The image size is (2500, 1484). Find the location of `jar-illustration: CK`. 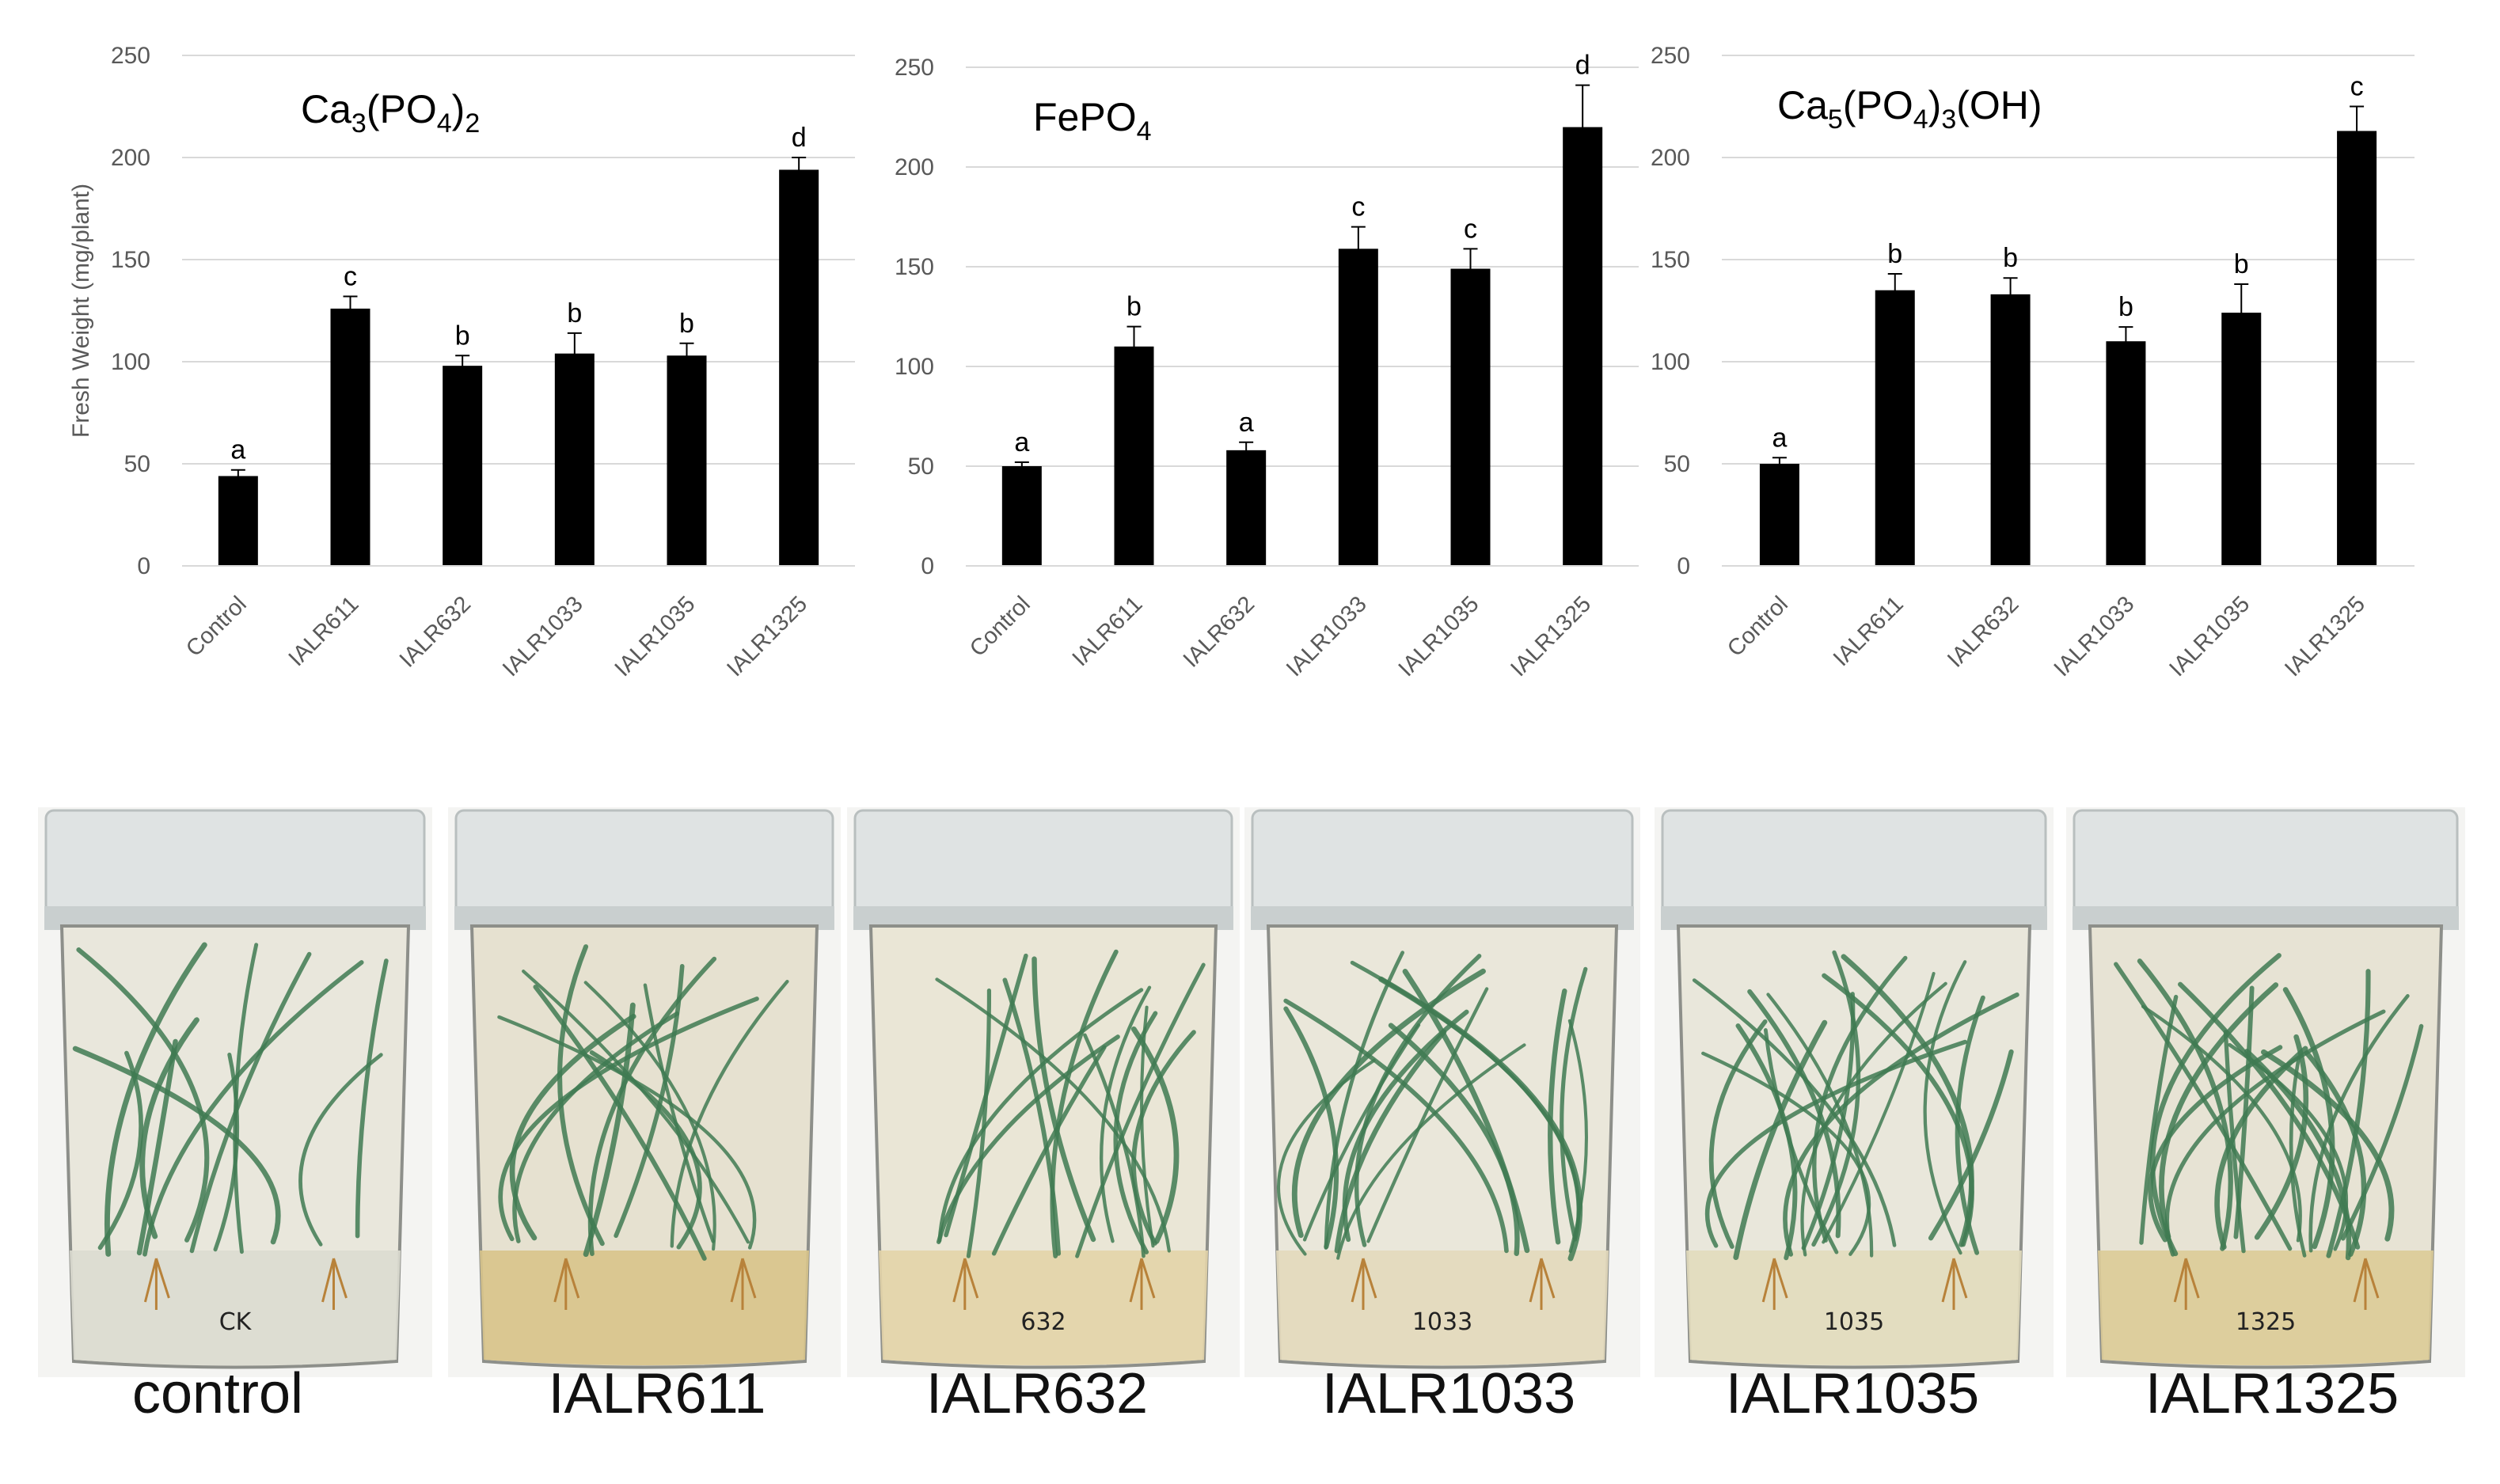

jar-illustration: CK is located at coordinates (235, 1092).